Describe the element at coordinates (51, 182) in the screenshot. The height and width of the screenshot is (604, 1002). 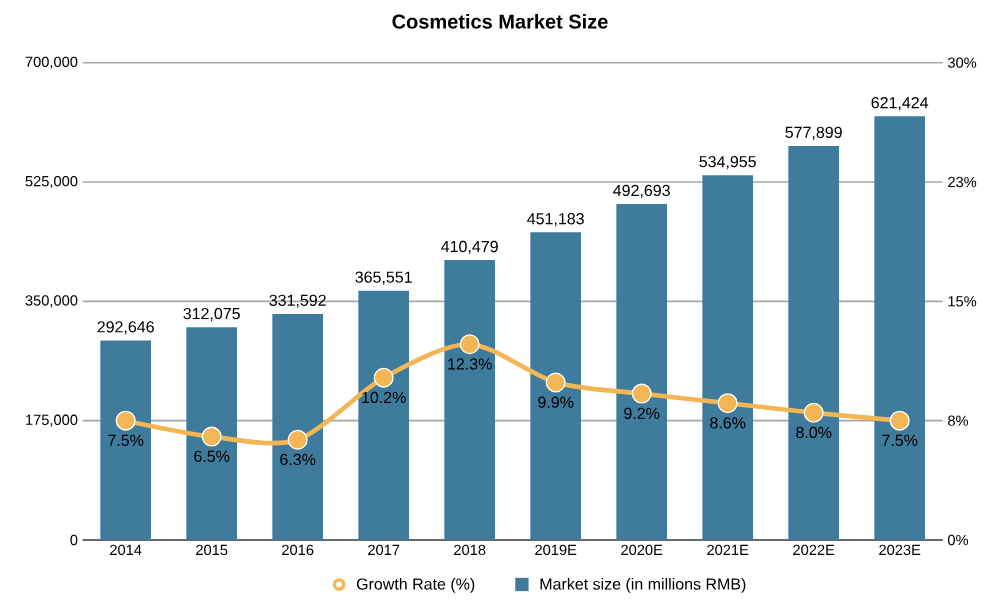
I see `y-tick-label: 525,000` at that location.